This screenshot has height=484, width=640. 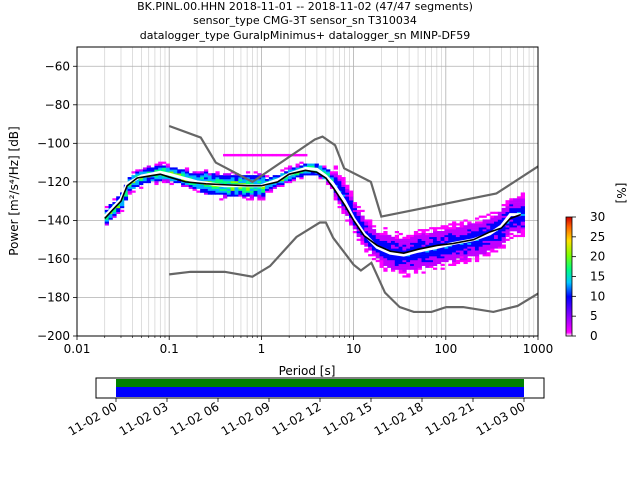 What do you see at coordinates (93, 418) in the screenshot?
I see `availability-tick-label: 11-02 00` at bounding box center [93, 418].